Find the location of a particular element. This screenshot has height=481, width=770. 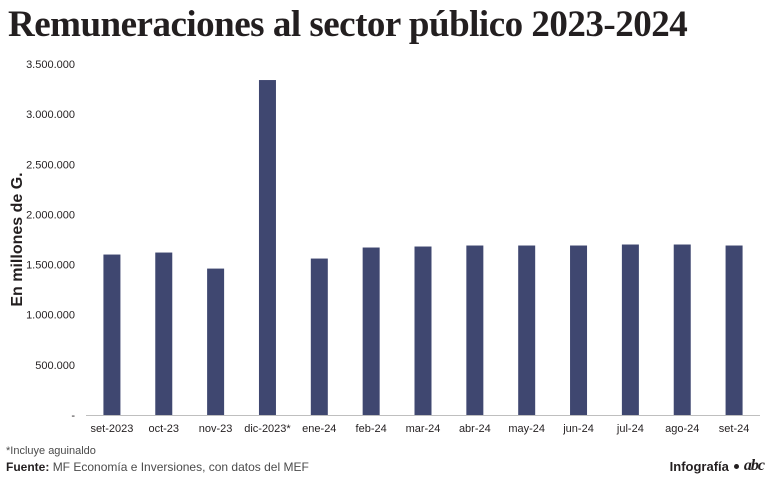

x-tick-label: ago-24 is located at coordinates (682, 429).